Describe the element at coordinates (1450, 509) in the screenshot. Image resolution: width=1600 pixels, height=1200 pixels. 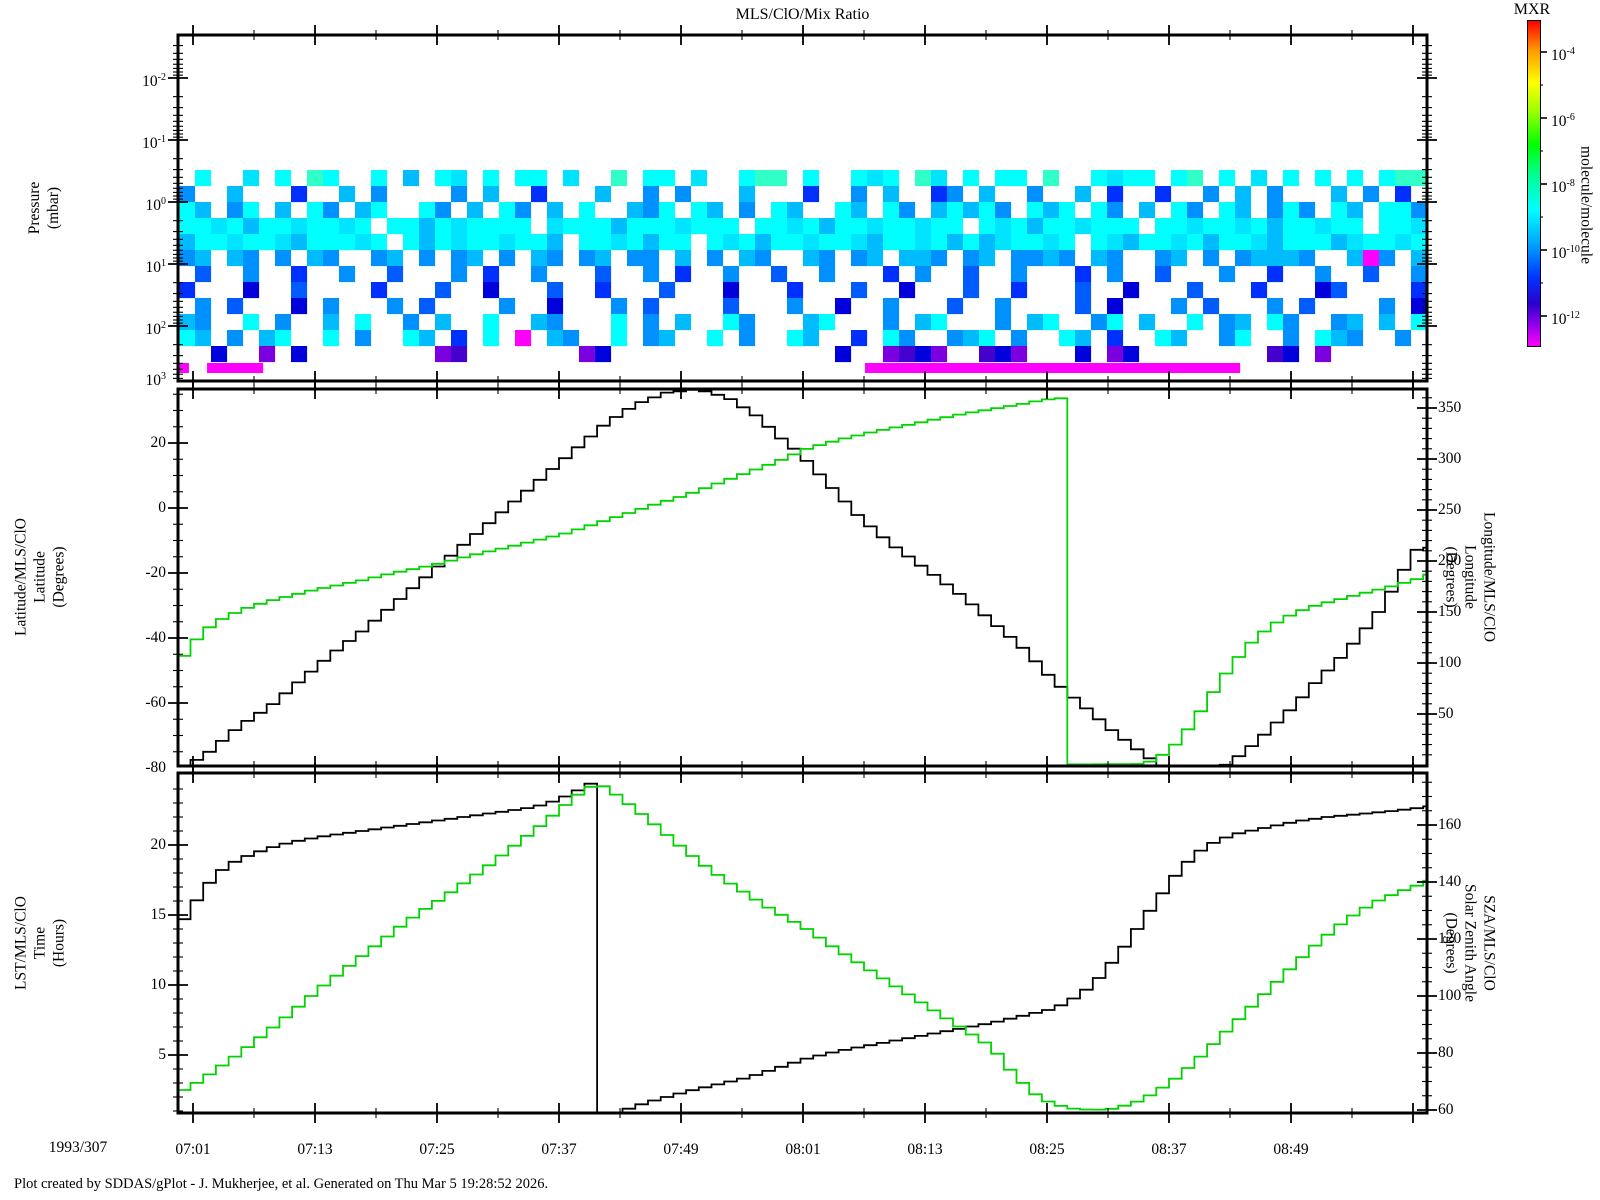
I see `longitude-tick-label: 250` at that location.